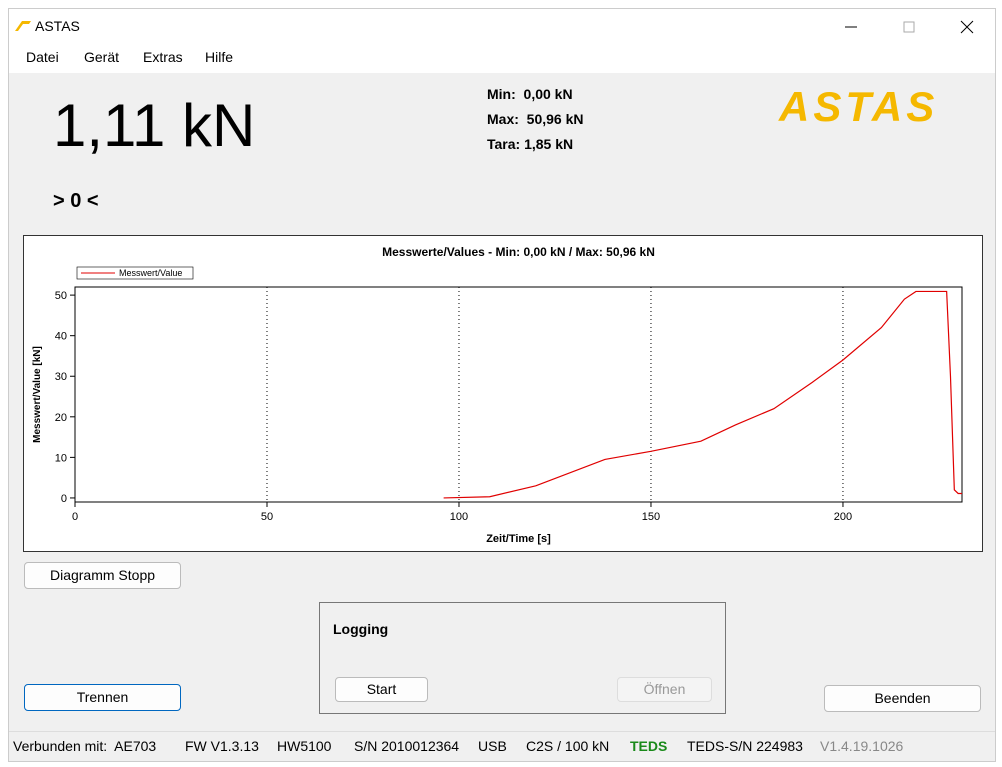 The width and height of the screenshot is (1002, 767). What do you see at coordinates (902, 698) in the screenshot?
I see `button: Beenden` at bounding box center [902, 698].